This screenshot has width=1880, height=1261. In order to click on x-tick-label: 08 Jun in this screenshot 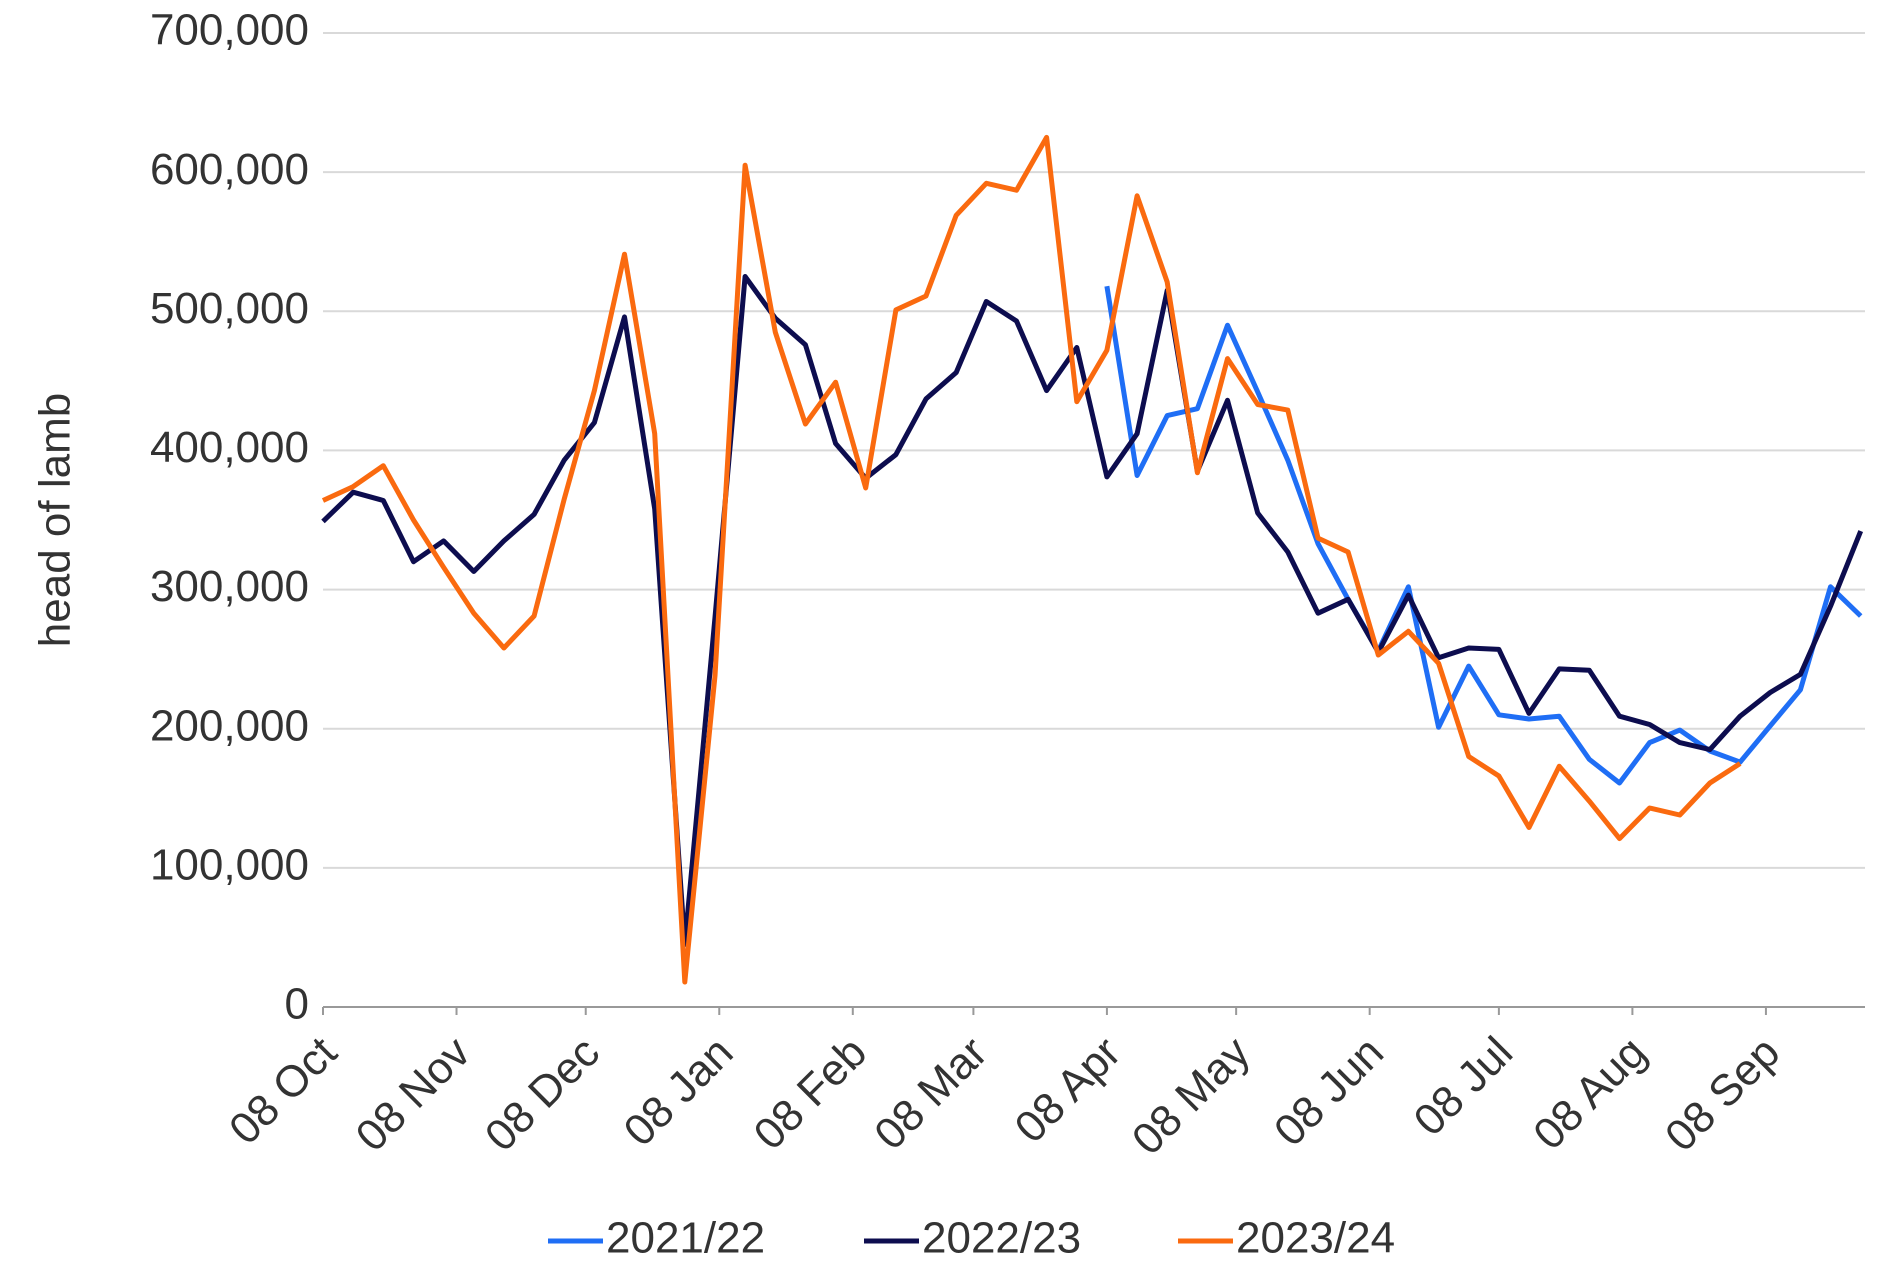, I will do `click(1329, 1092)`.